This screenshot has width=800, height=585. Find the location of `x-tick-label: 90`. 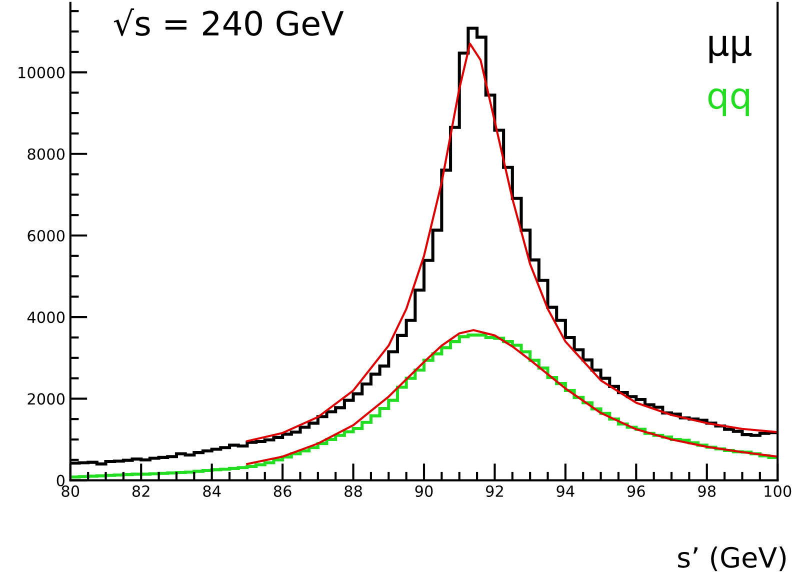

x-tick-label: 90 is located at coordinates (424, 491).